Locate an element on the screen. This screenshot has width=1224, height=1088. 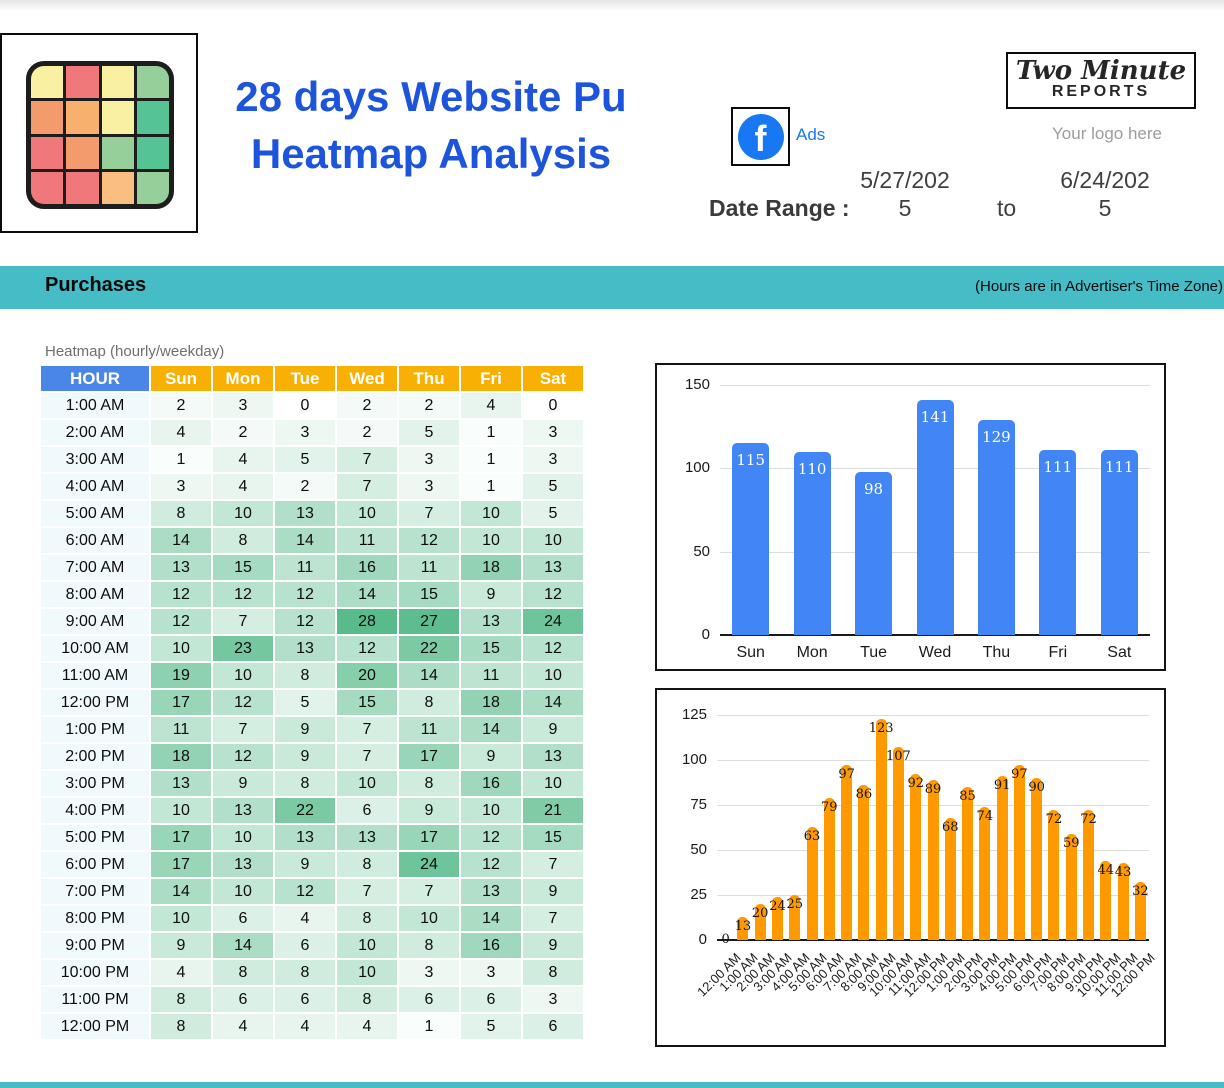
heatmap-cell: 4 is located at coordinates (491, 405).